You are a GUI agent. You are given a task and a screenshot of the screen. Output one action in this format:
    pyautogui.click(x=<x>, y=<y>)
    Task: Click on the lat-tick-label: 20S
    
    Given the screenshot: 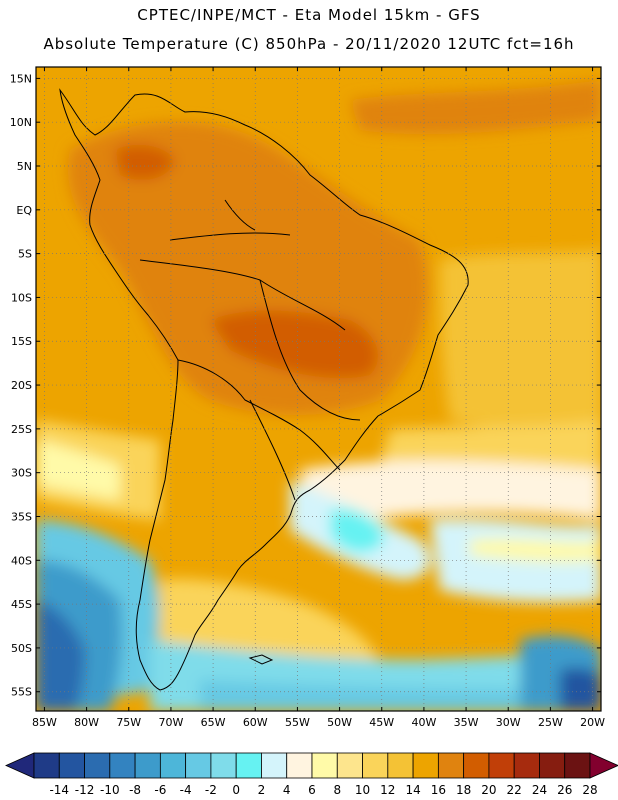 What is the action you would take?
    pyautogui.click(x=21, y=385)
    